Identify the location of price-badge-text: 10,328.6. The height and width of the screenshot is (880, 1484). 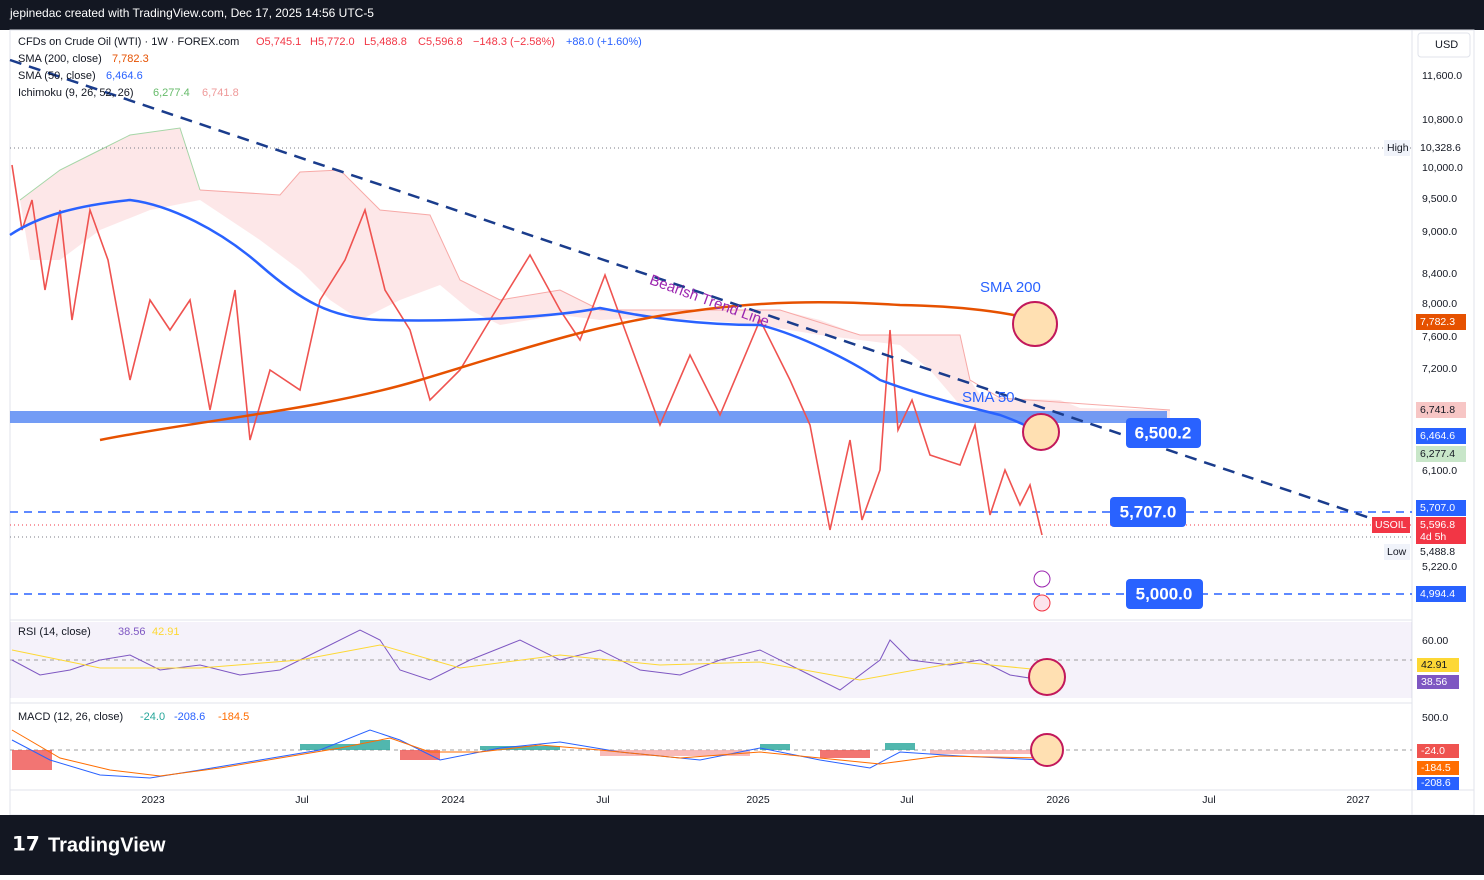
(1440, 148).